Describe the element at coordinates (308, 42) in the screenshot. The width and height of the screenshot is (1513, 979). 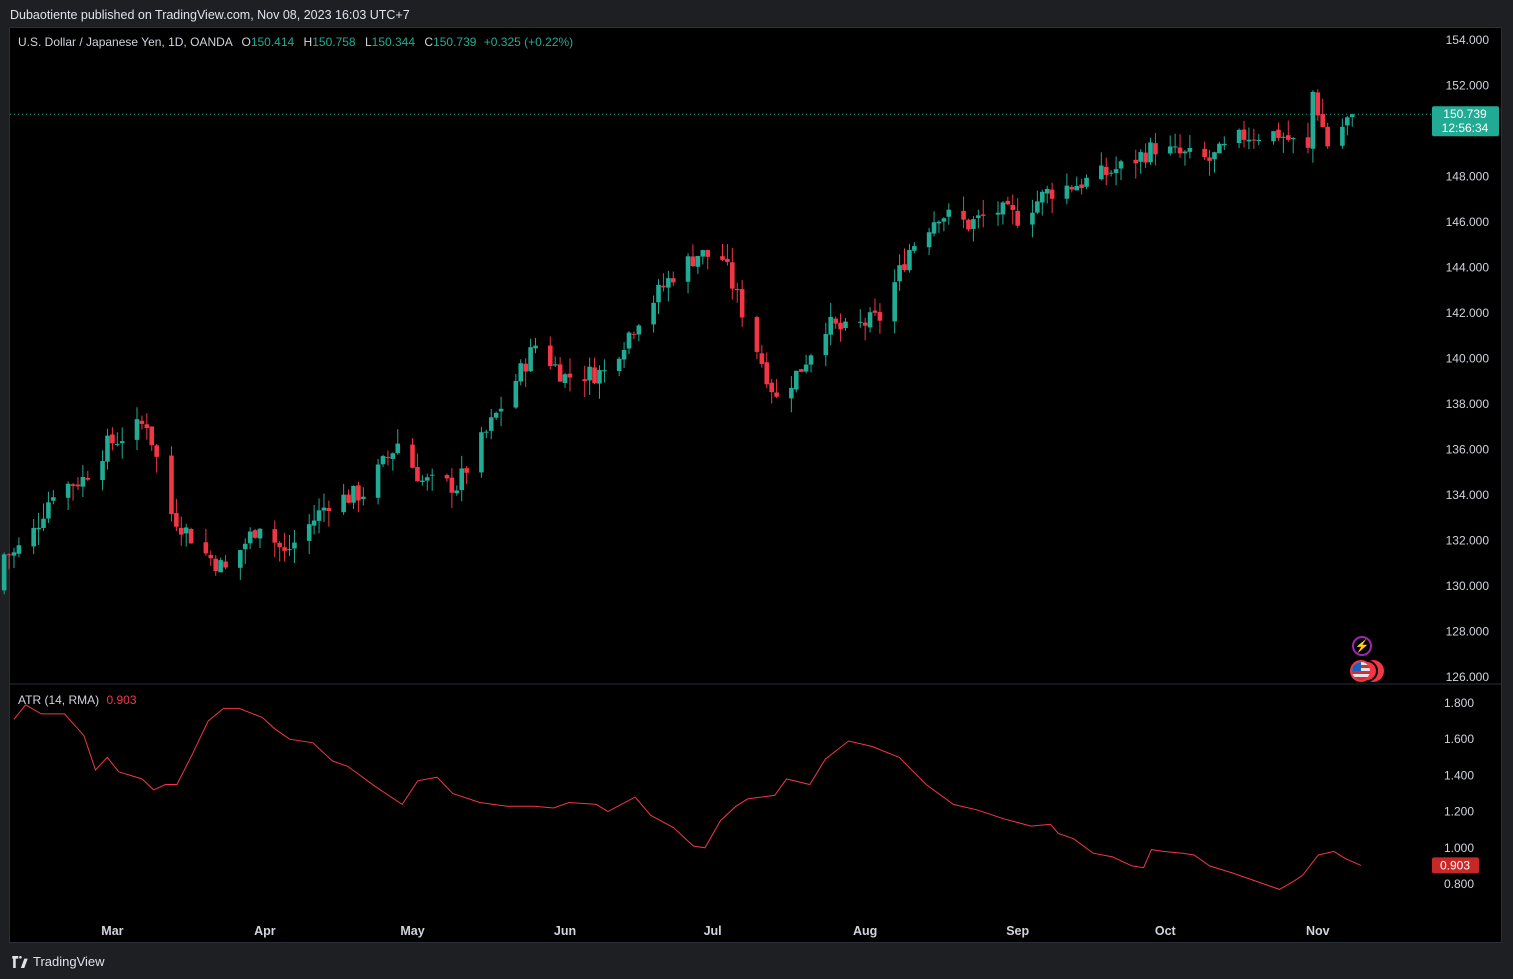
I see `high-label: H` at that location.